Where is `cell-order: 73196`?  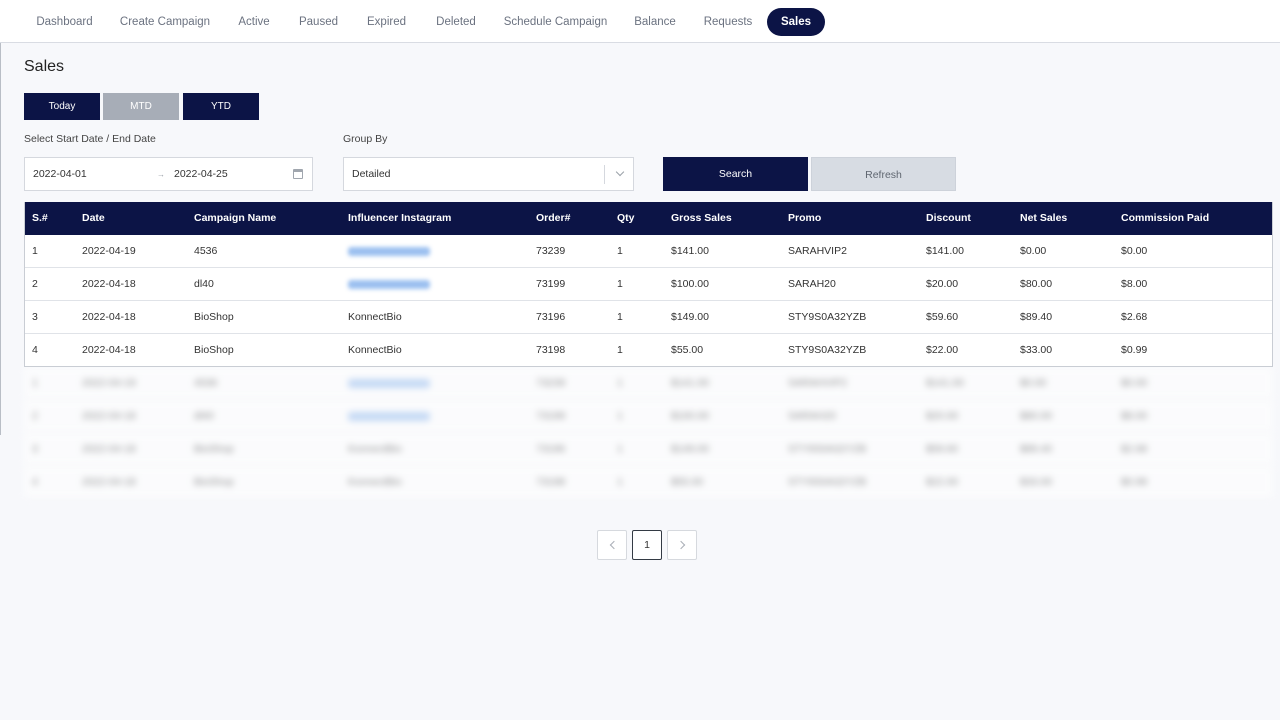
cell-order: 73196 is located at coordinates (551, 449).